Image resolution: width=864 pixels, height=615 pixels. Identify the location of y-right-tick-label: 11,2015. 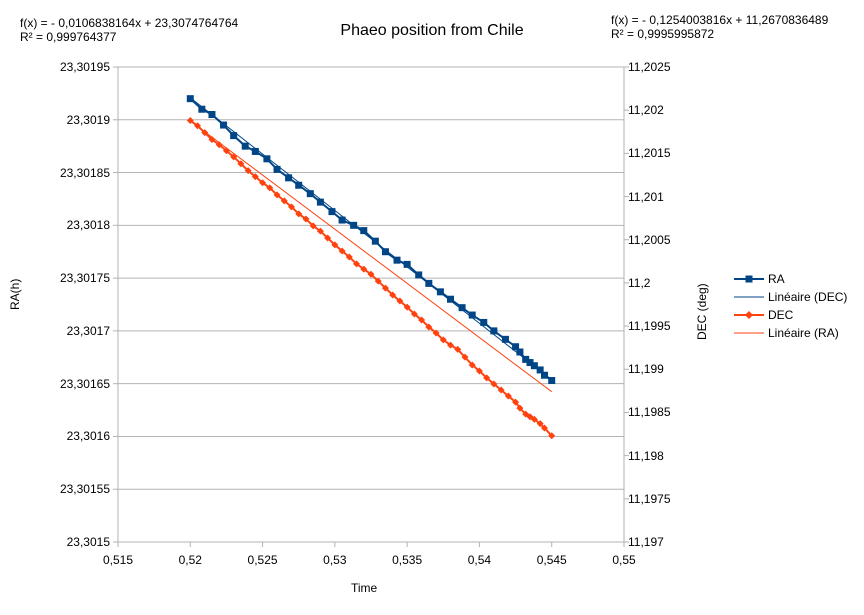
(649, 153).